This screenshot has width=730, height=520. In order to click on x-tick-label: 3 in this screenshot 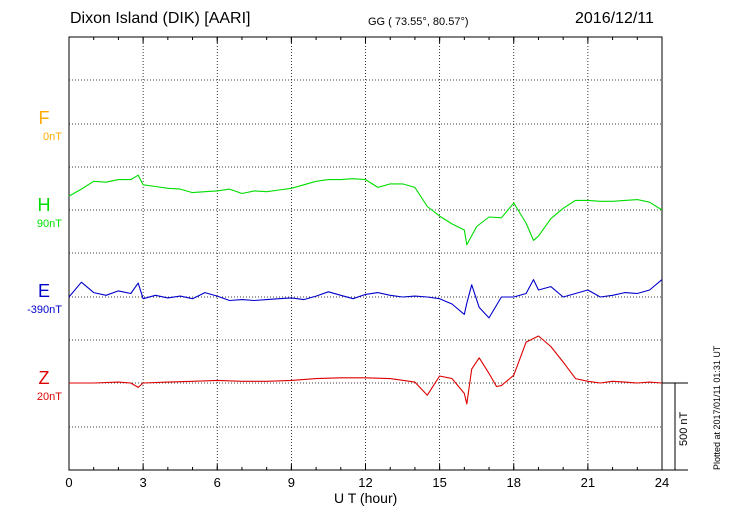, I will do `click(143, 482)`.